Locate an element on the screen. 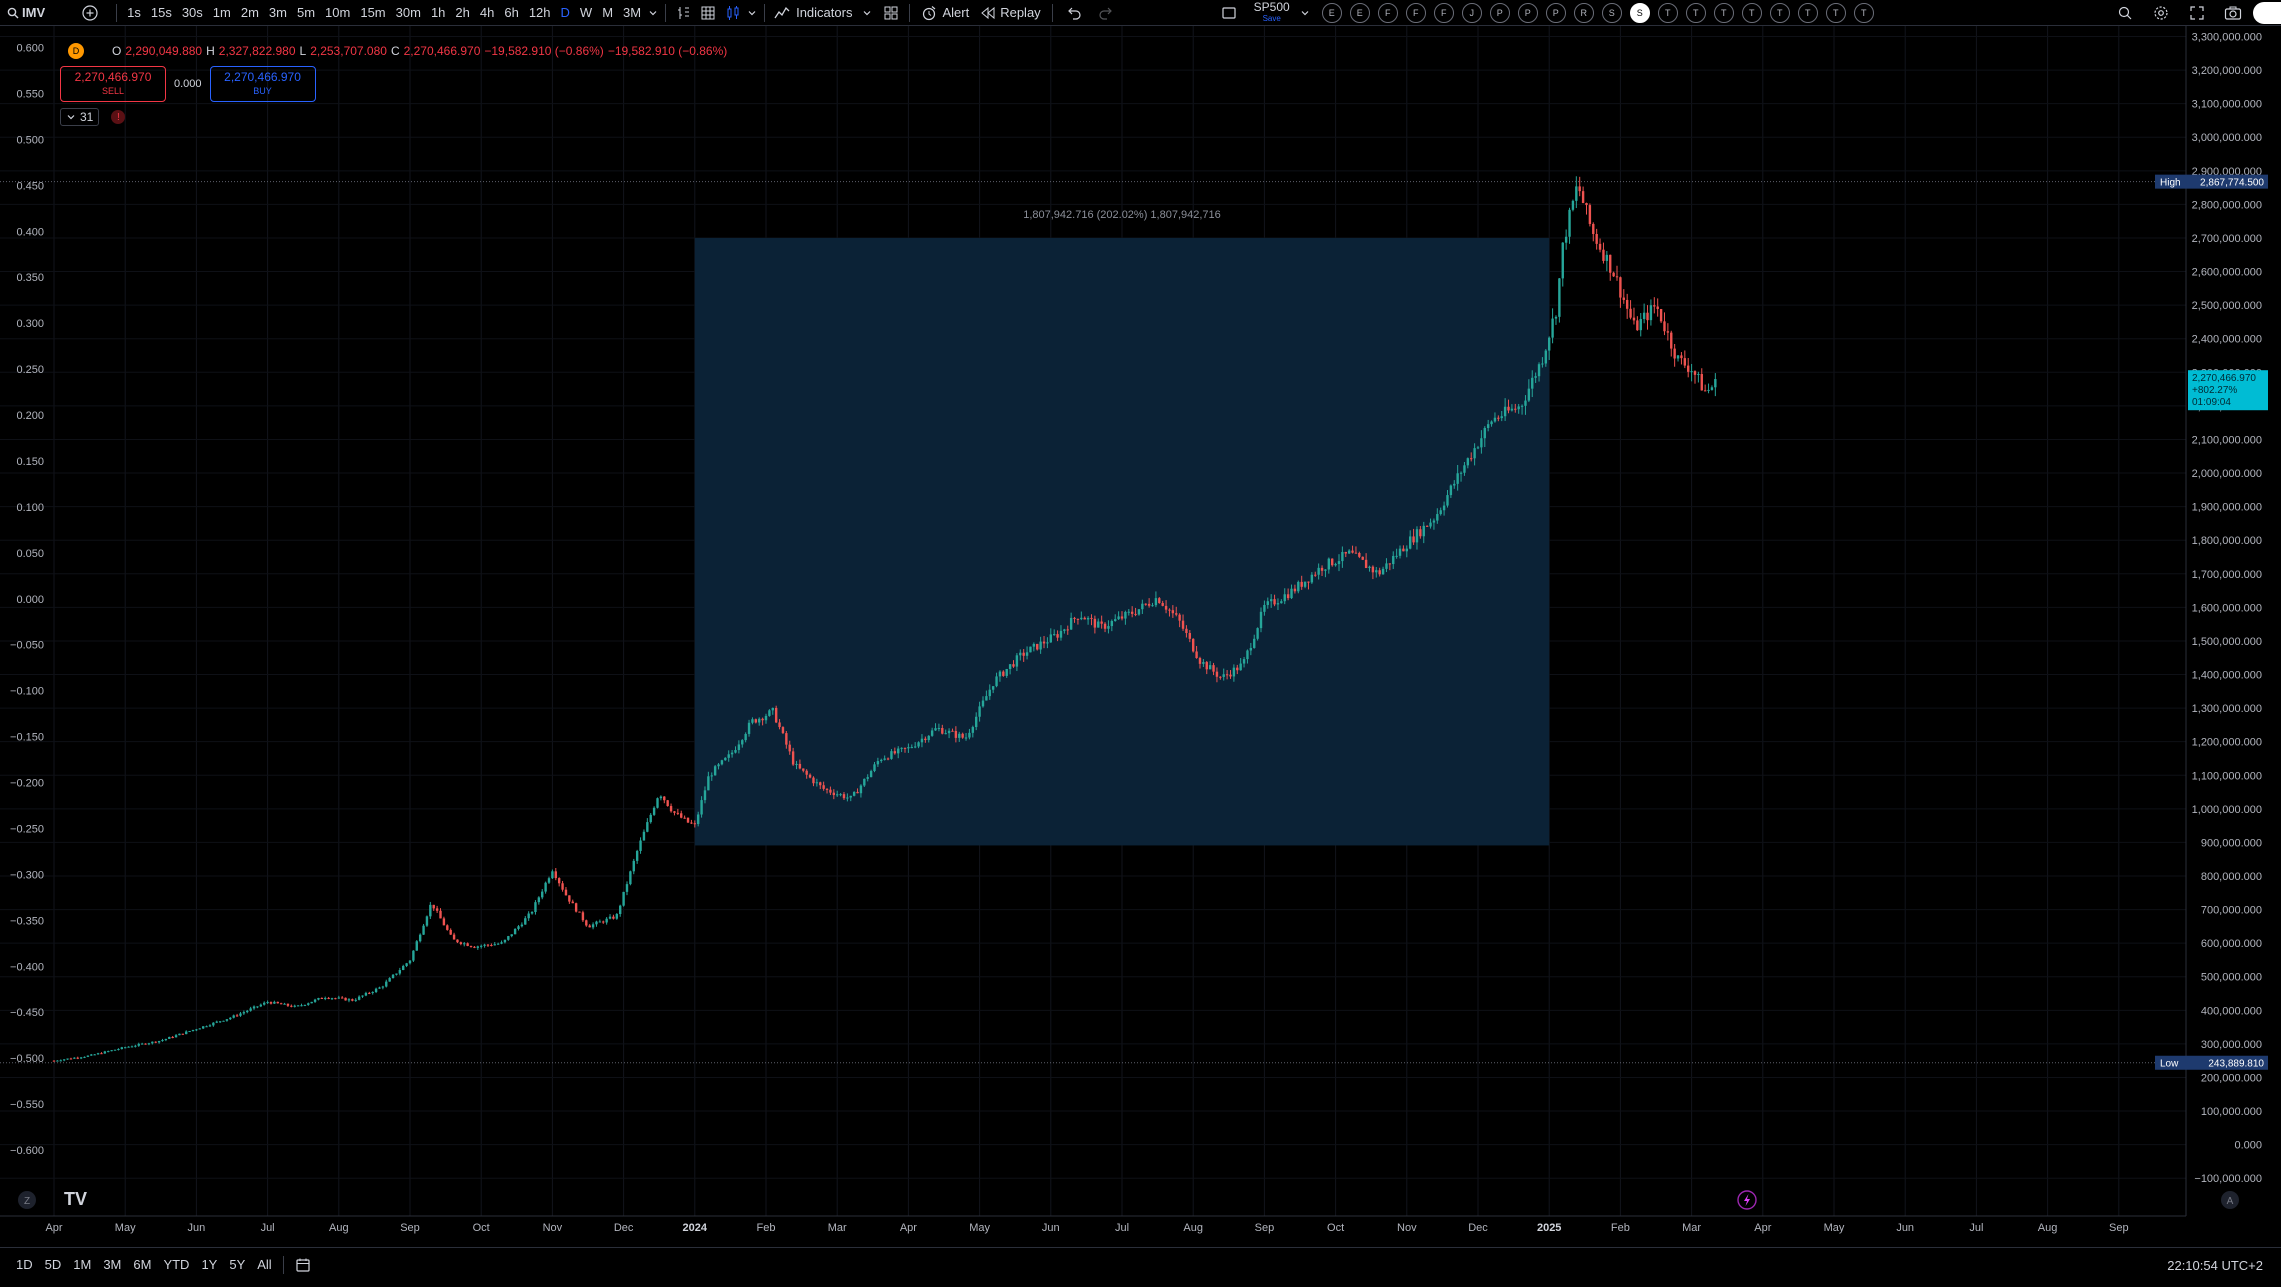  quick-symbol-15: T is located at coordinates (1751, 12).